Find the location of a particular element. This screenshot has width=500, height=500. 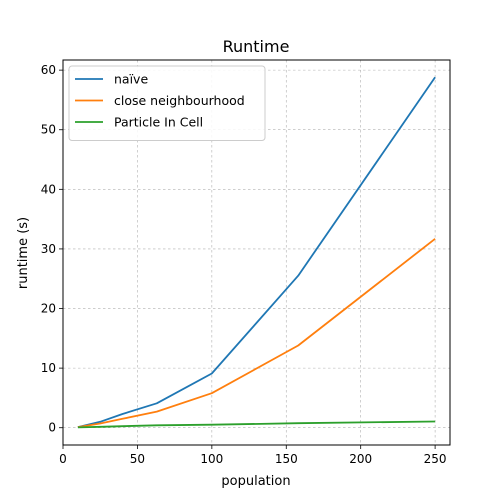

legend-label: close neighbourhood is located at coordinates (179, 100).